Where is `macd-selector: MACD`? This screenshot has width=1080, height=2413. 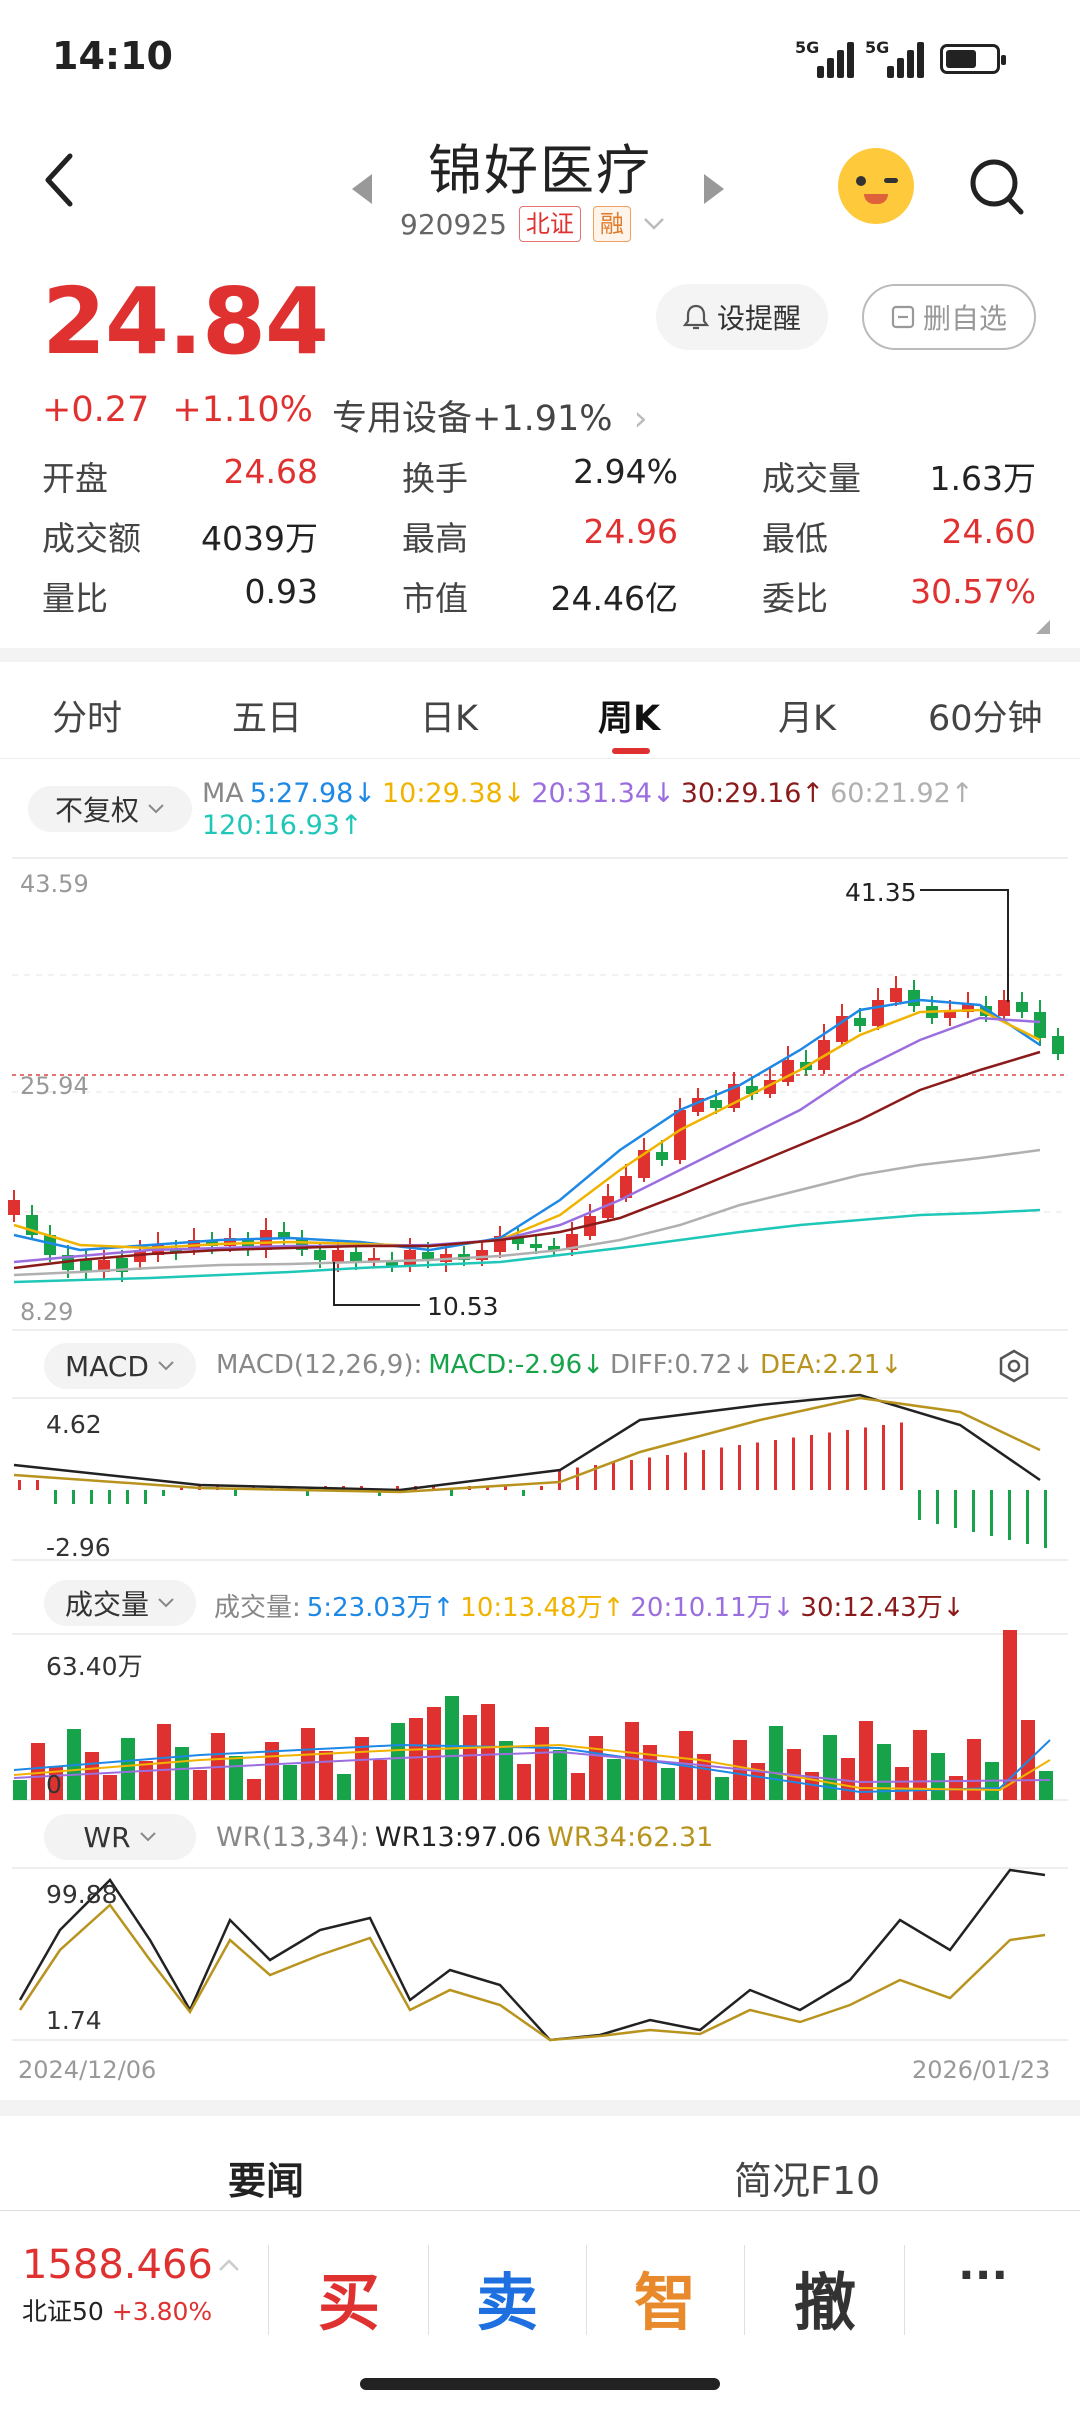 macd-selector: MACD is located at coordinates (120, 1366).